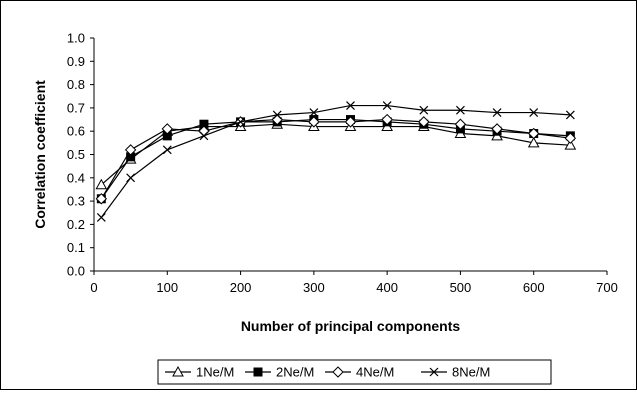 The image size is (637, 394). Describe the element at coordinates (76, 271) in the screenshot. I see `y-tick-label: 0.0` at that location.